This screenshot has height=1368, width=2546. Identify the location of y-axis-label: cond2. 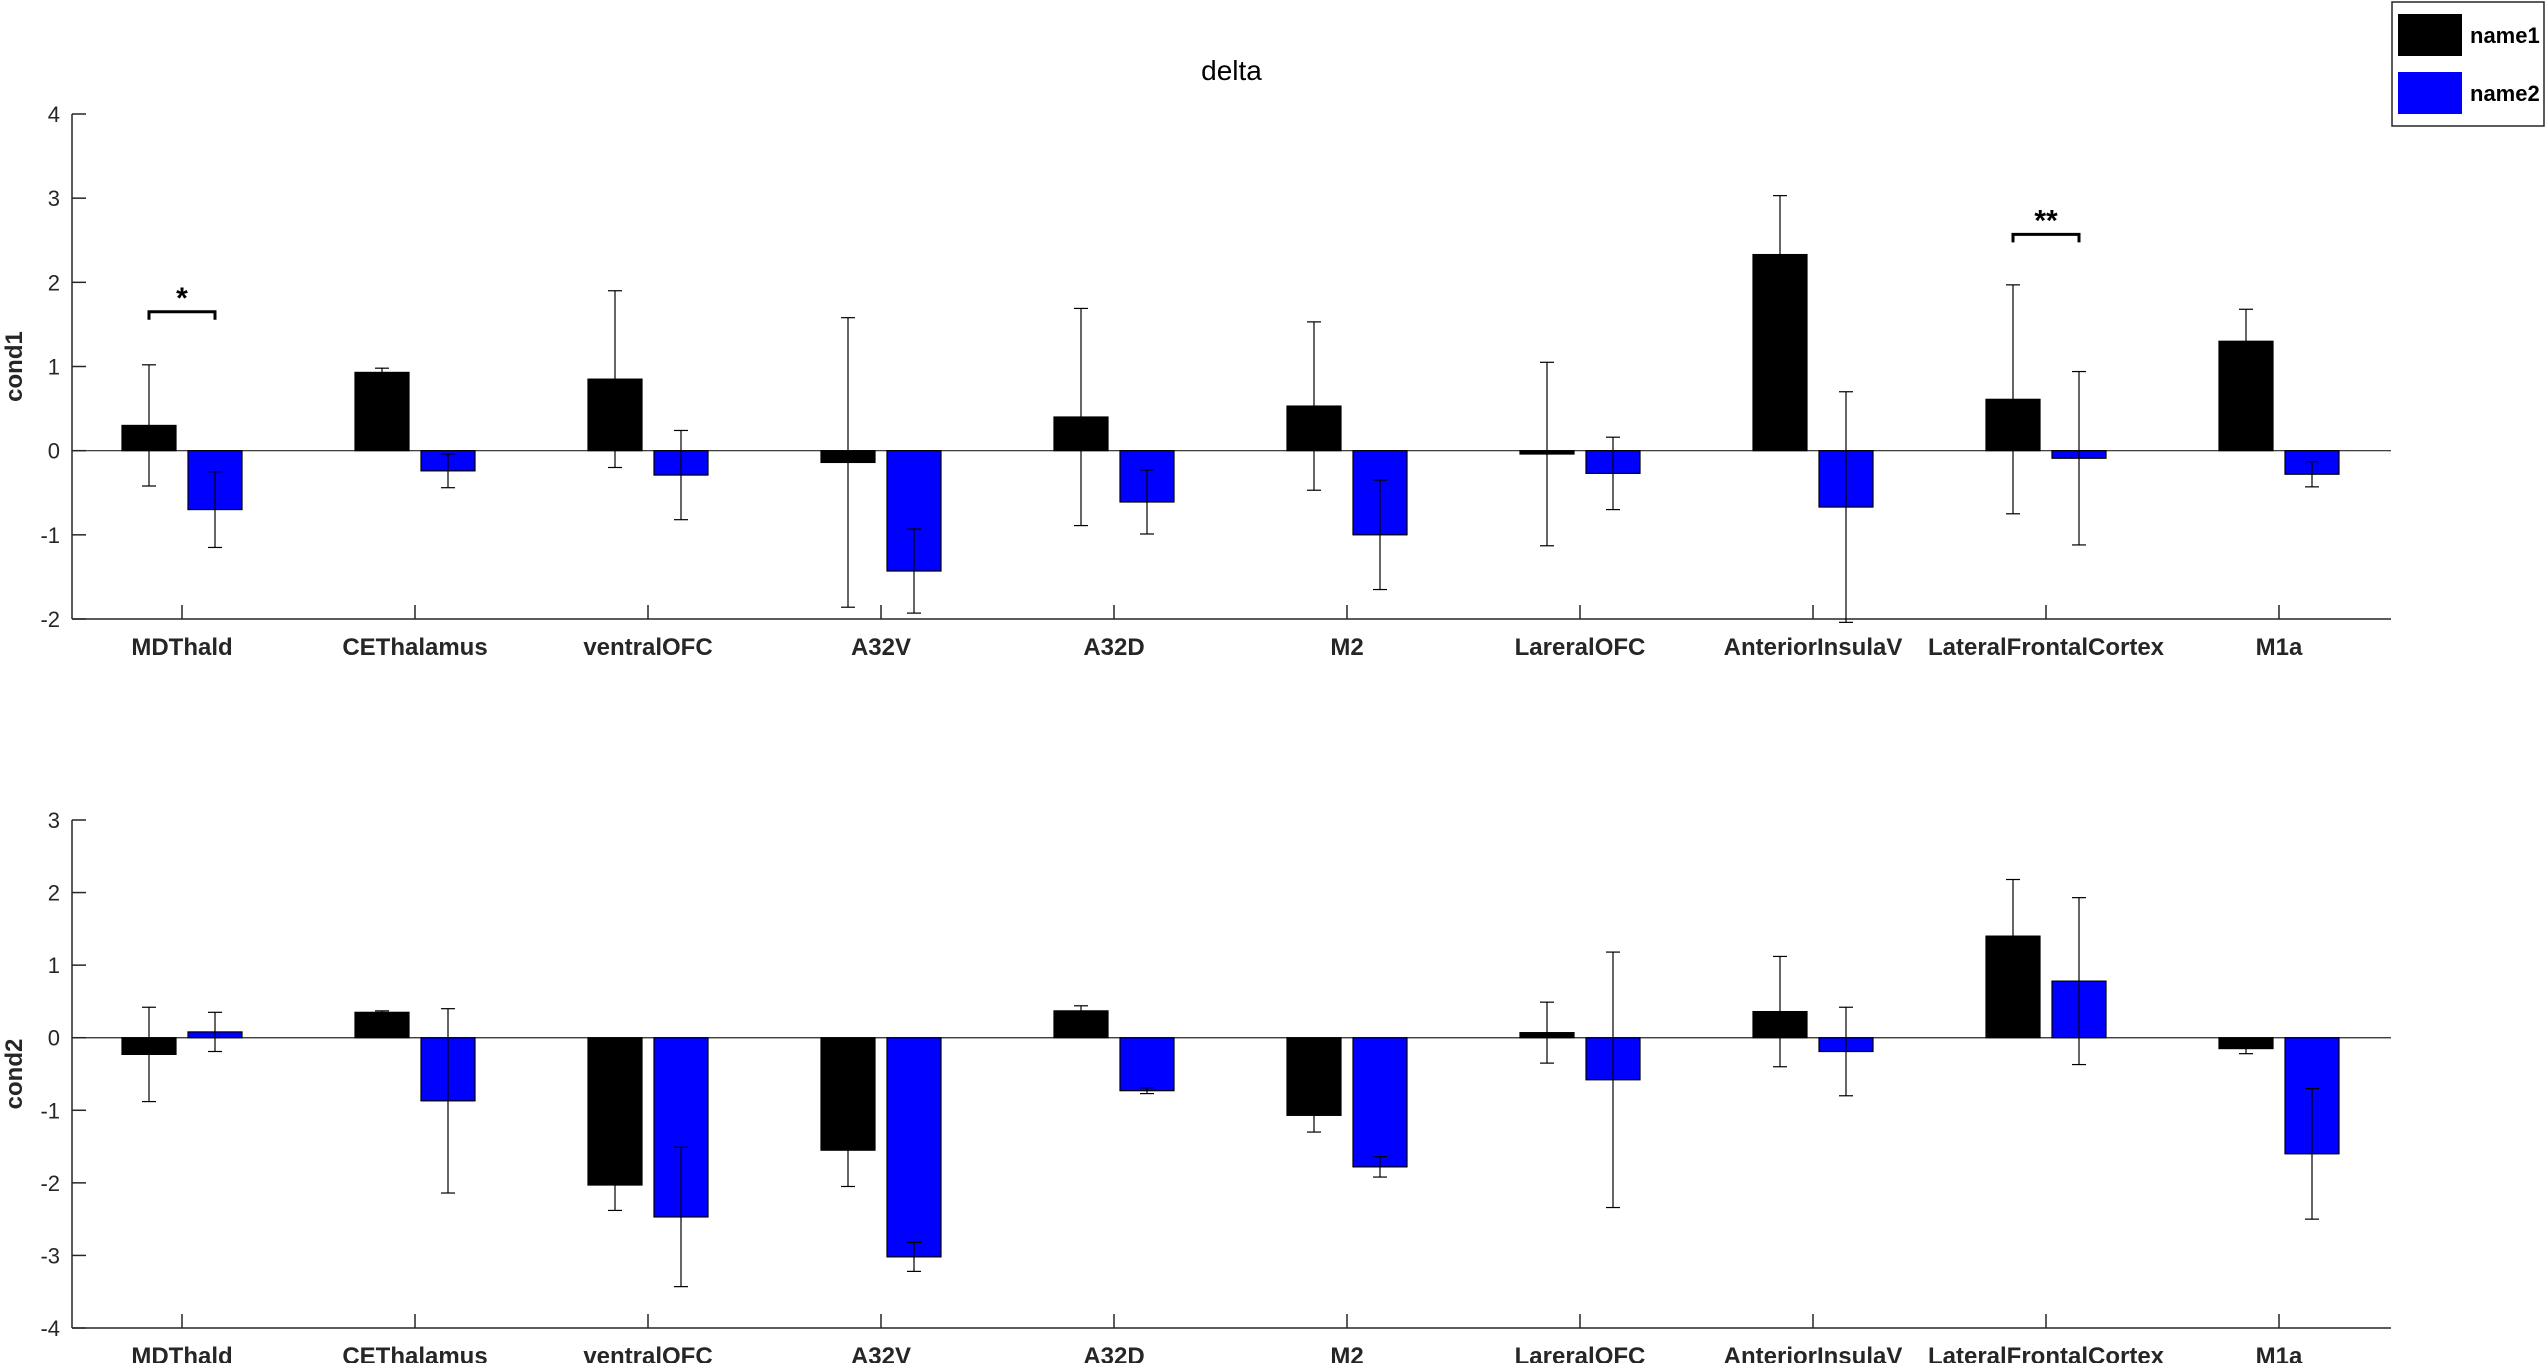
(14, 1074).